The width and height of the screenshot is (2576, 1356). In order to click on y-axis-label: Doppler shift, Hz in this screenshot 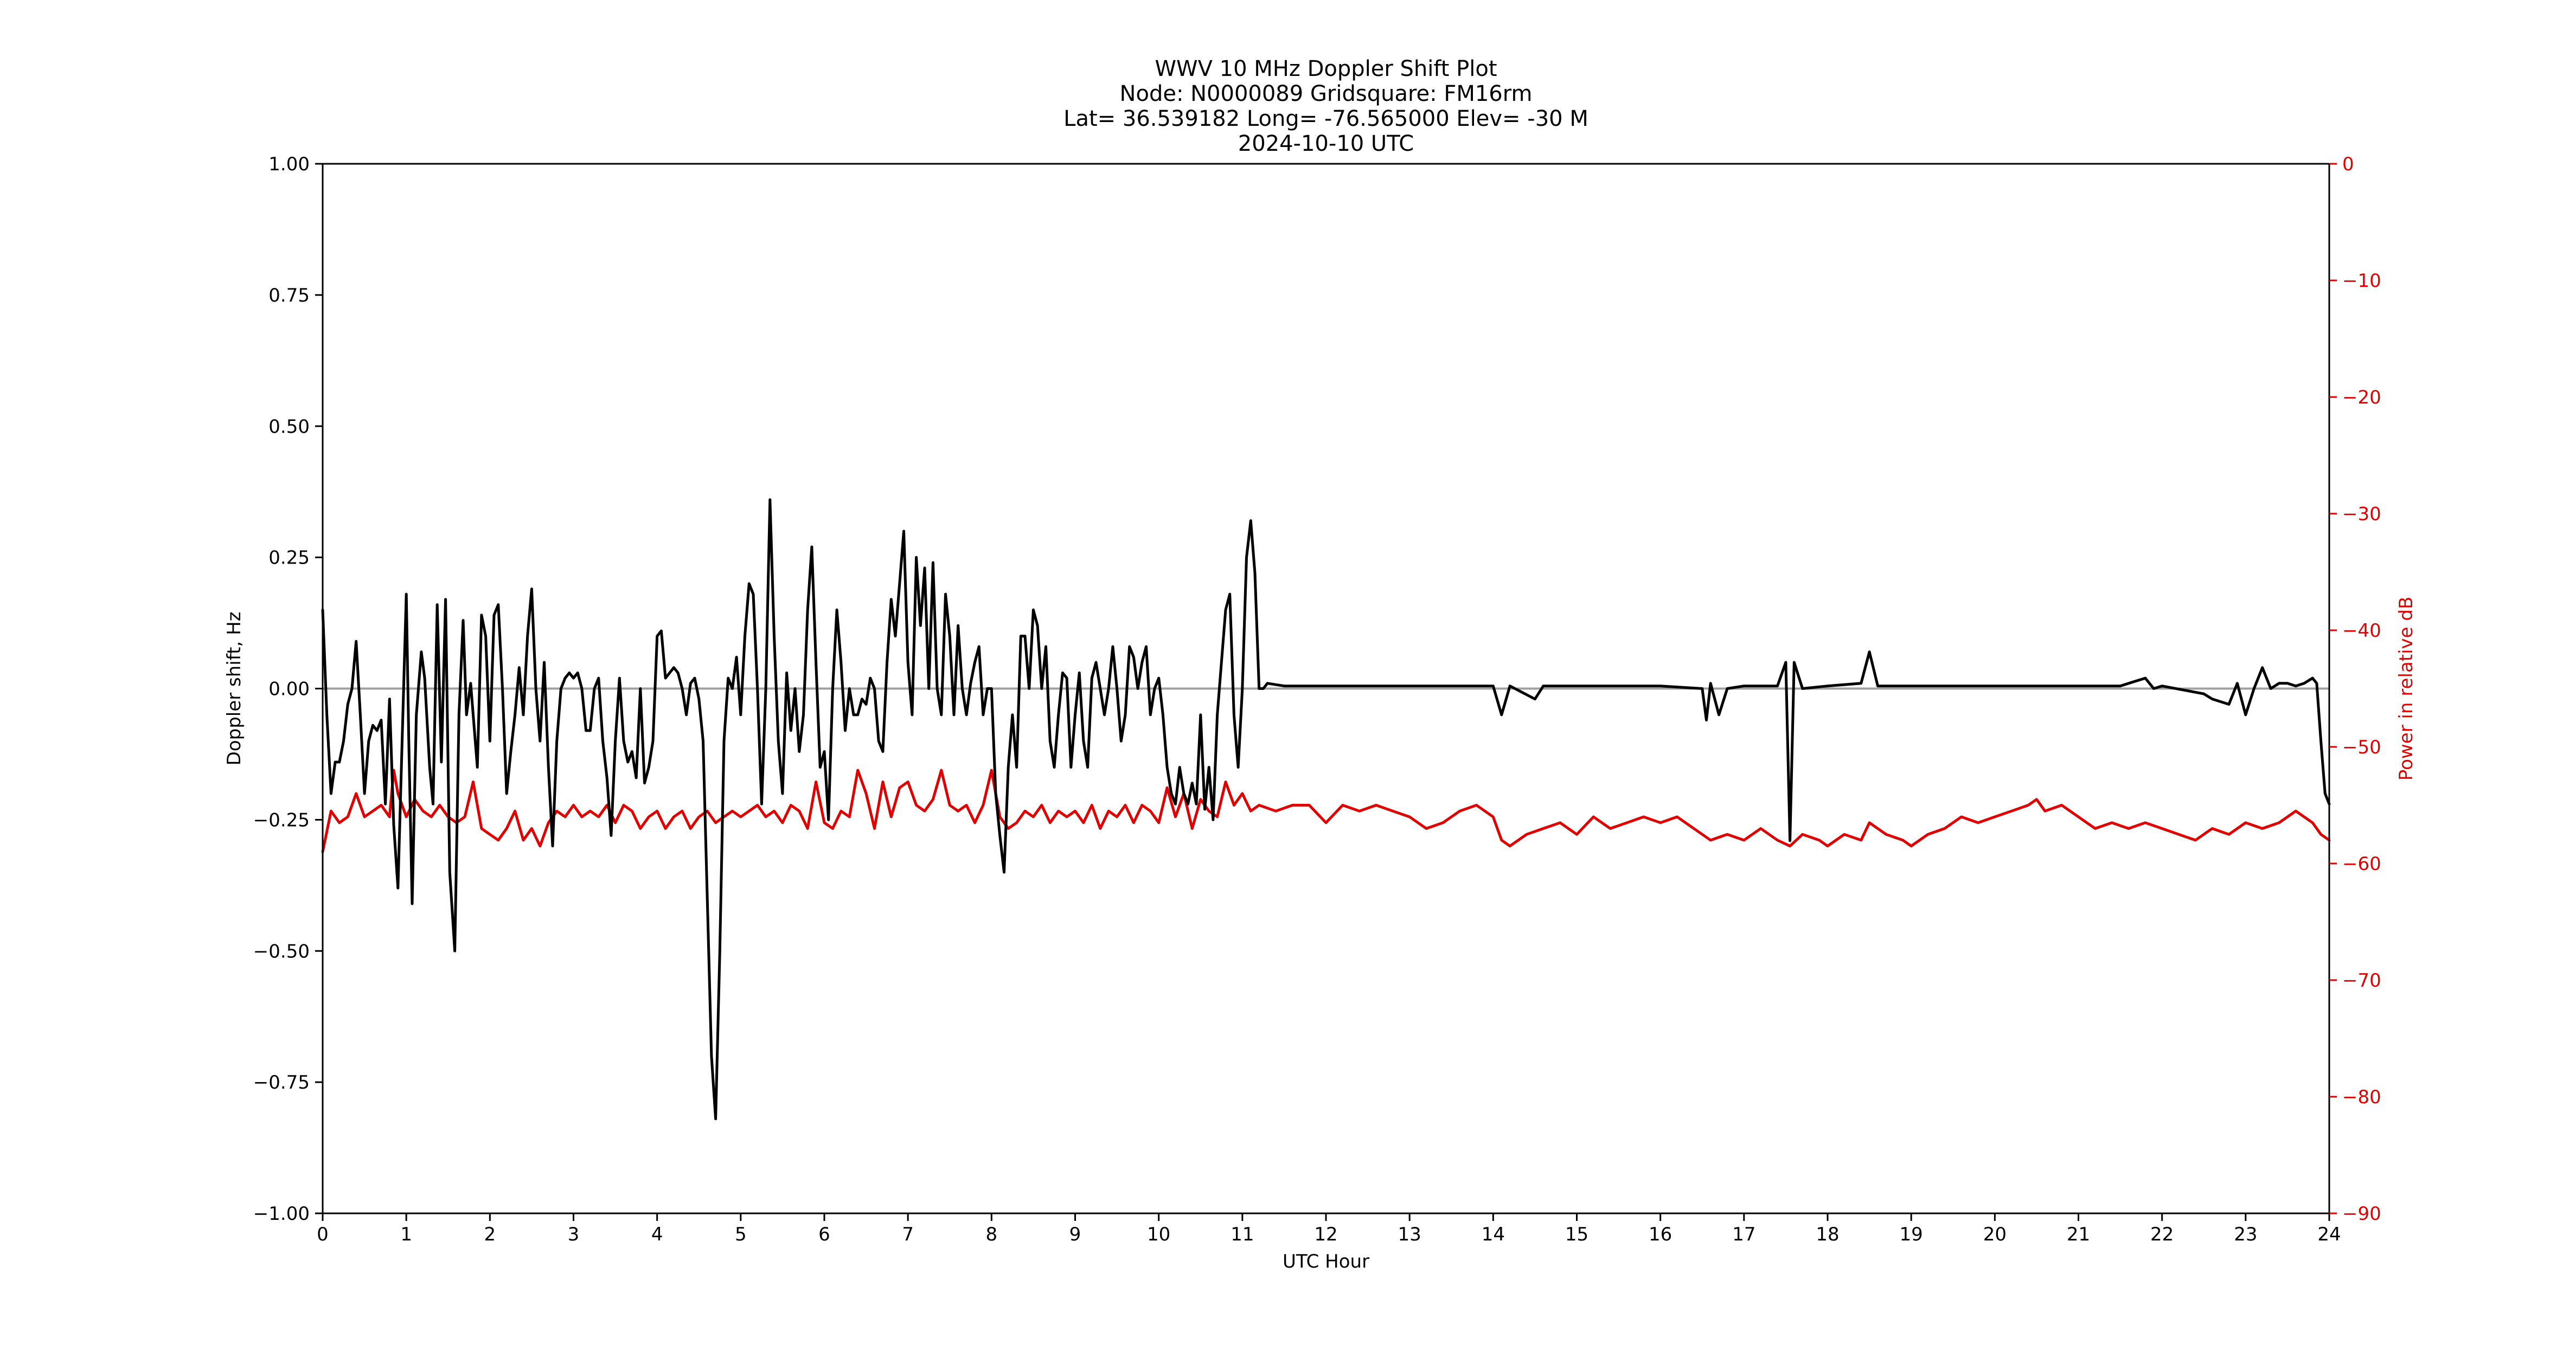, I will do `click(234, 689)`.